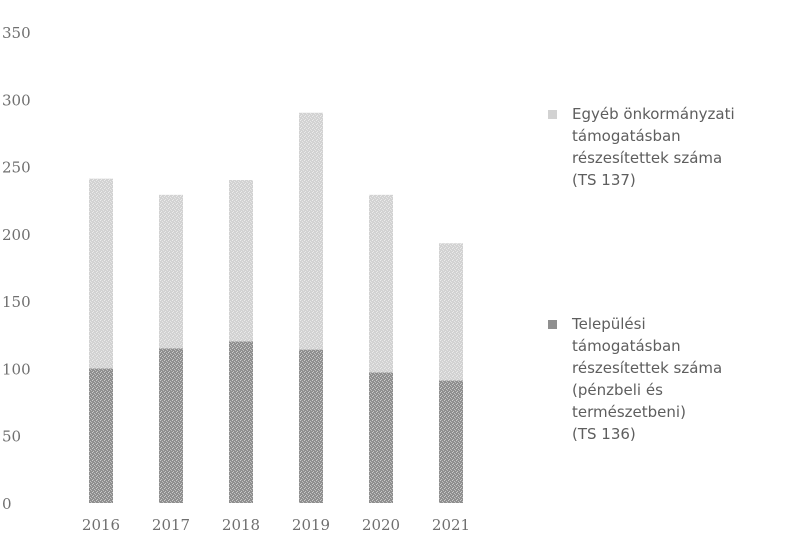 This screenshot has height=546, width=785. I want to click on y-tick-label: 250, so click(16, 168).